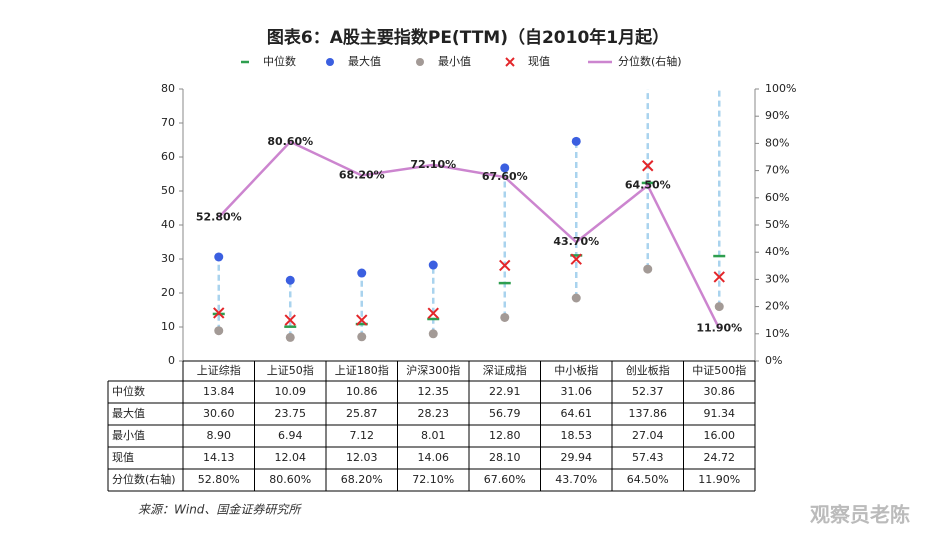 This screenshot has width=933, height=542. What do you see at coordinates (168, 122) in the screenshot?
I see `y-tick-label: 70` at bounding box center [168, 122].